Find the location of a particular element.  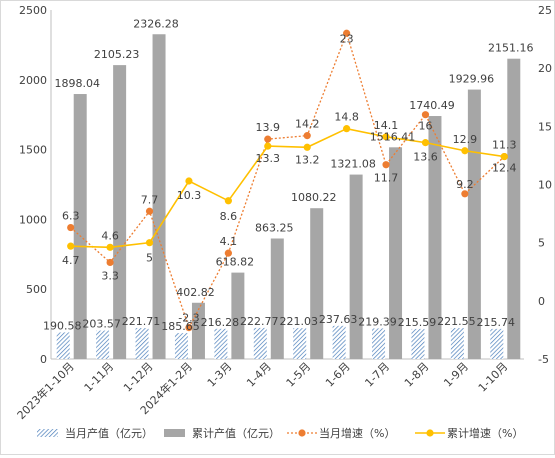

legend: 当月产值（亿元） 累计产值（亿元） 当月增速（%） 累计增速（%） is located at coordinates (280, 433).